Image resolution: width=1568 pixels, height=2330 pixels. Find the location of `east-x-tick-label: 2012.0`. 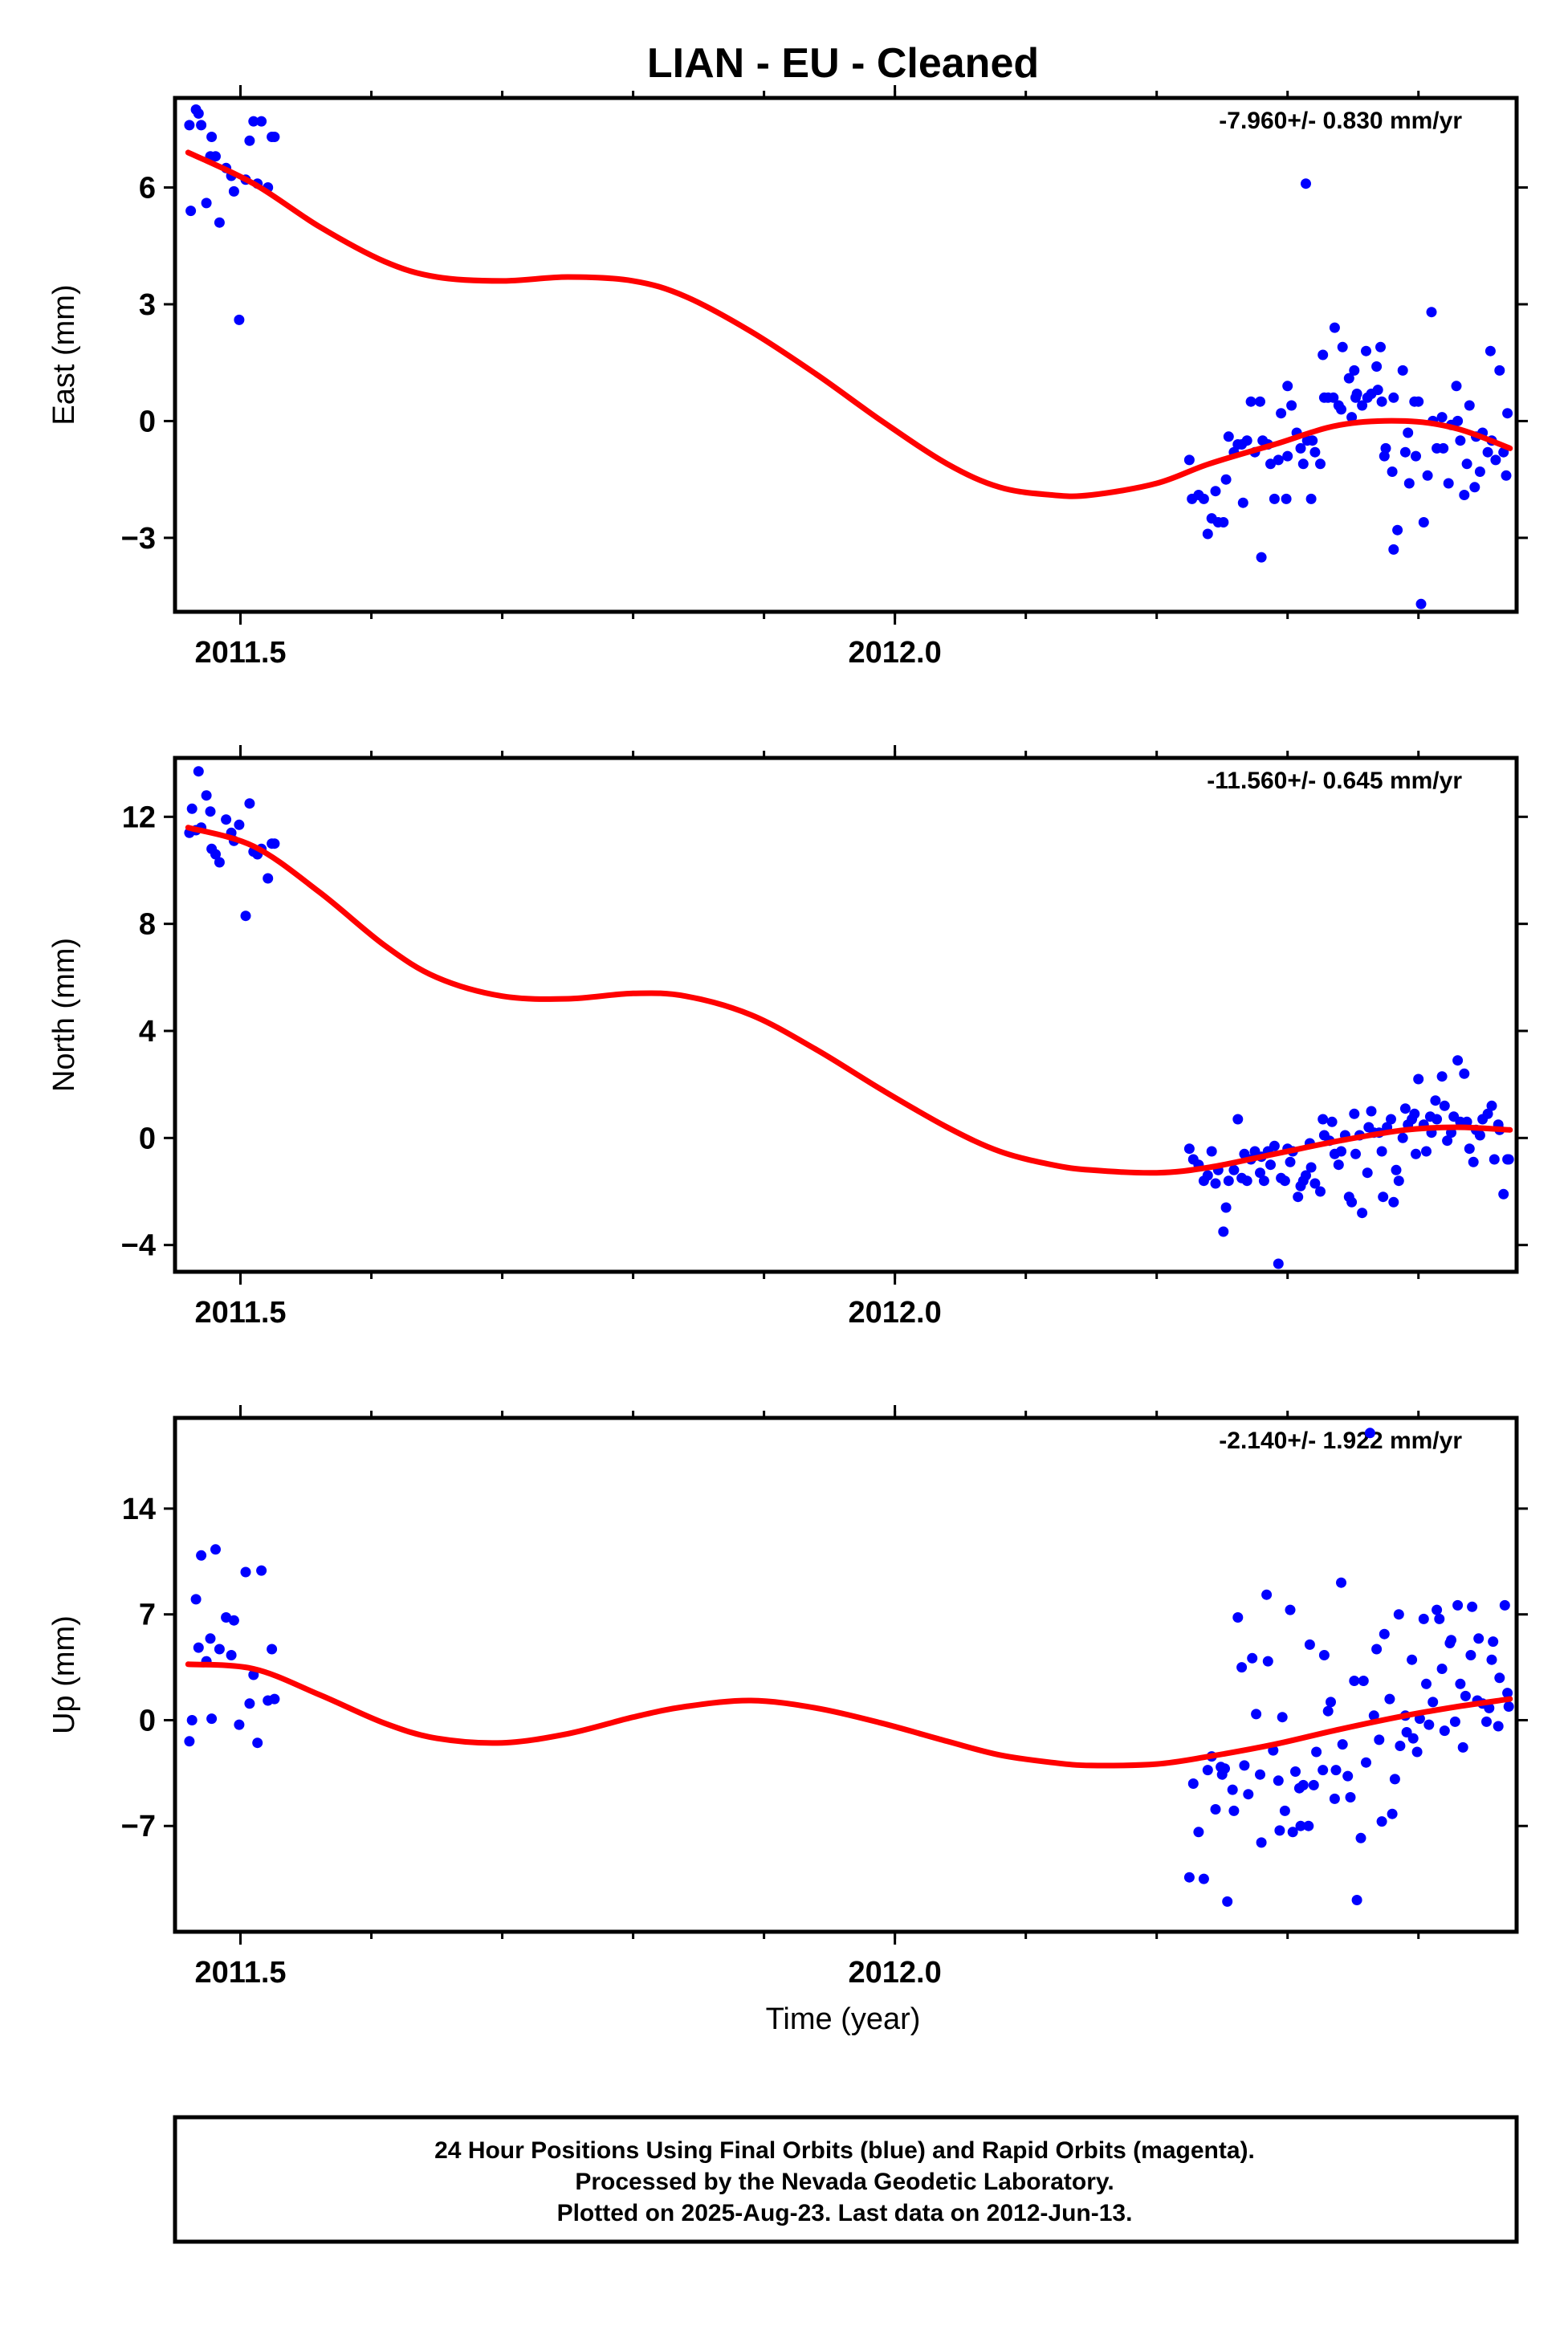

east-x-tick-label: 2012.0 is located at coordinates (895, 653).